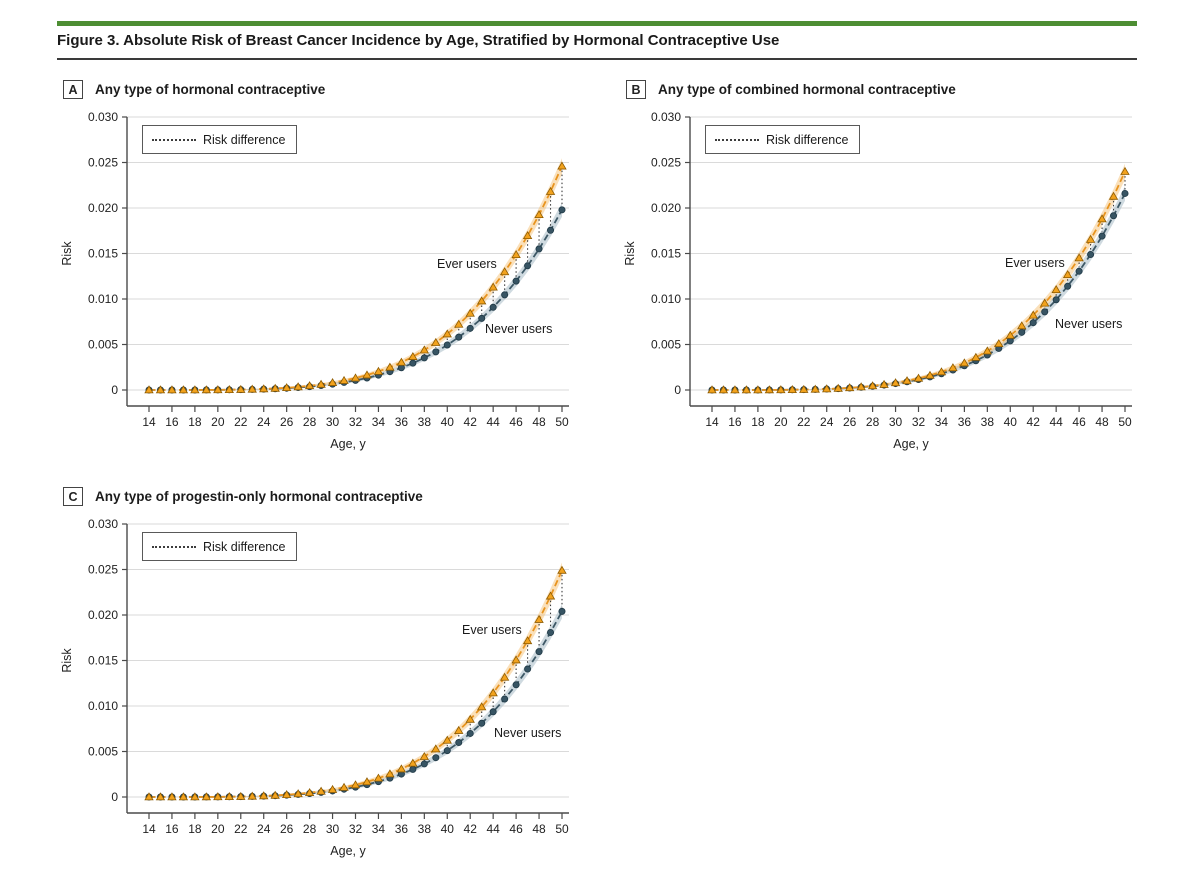 This screenshot has width=1200, height=878. What do you see at coordinates (348, 444) in the screenshot?
I see `x-axis-title: Age, y` at bounding box center [348, 444].